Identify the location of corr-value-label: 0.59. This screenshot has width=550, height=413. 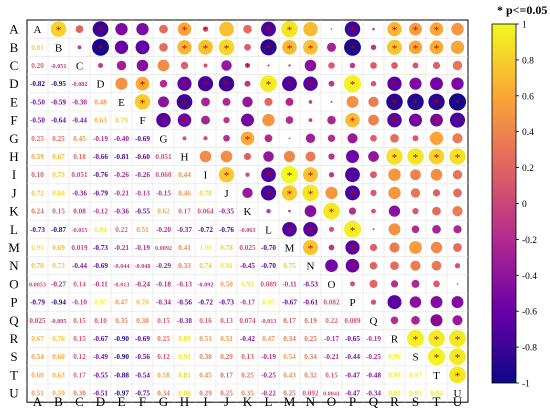
(37, 157).